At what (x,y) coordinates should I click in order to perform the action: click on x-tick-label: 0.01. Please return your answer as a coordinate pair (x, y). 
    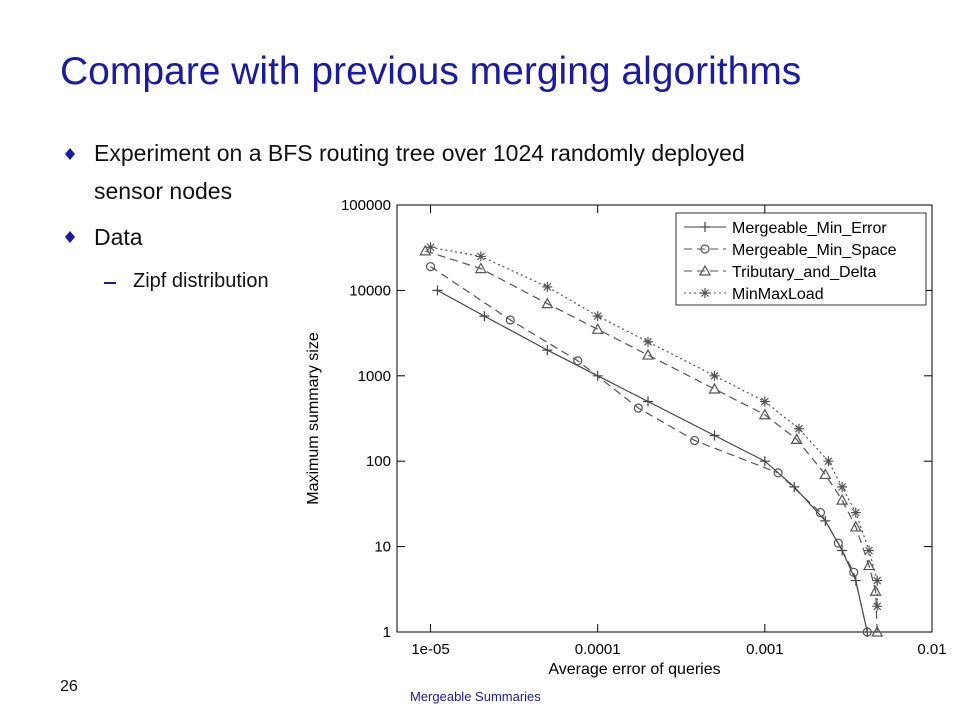
    Looking at the image, I should click on (931, 649).